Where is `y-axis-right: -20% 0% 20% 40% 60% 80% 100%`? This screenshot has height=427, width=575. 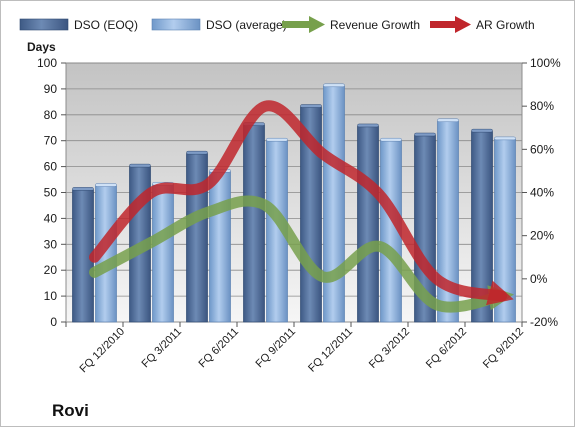
y-axis-right: -20% 0% 20% 40% 60% 80% 100% is located at coordinates (541, 192).